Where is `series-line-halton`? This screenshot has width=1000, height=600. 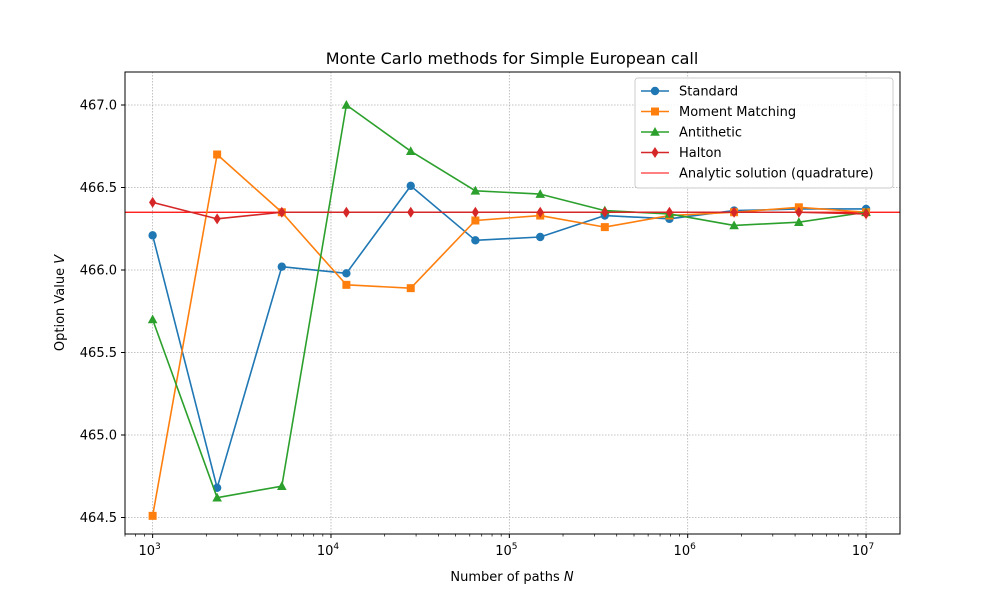 series-line-halton is located at coordinates (509, 210).